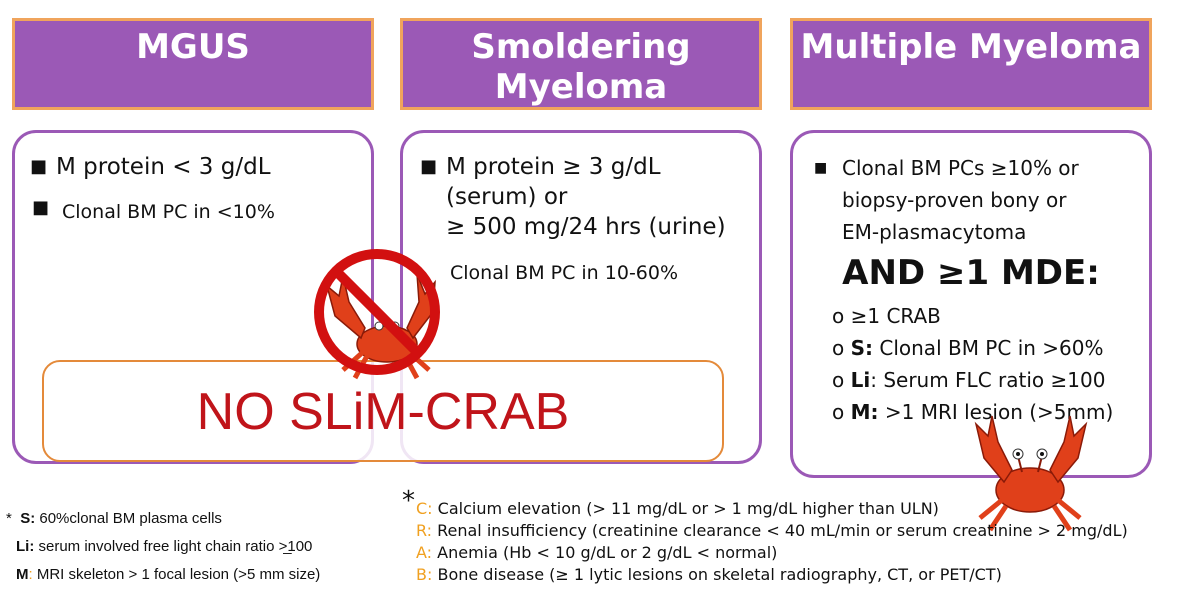 The image size is (1200, 608). I want to click on mgus-title: MGUS, so click(193, 47).